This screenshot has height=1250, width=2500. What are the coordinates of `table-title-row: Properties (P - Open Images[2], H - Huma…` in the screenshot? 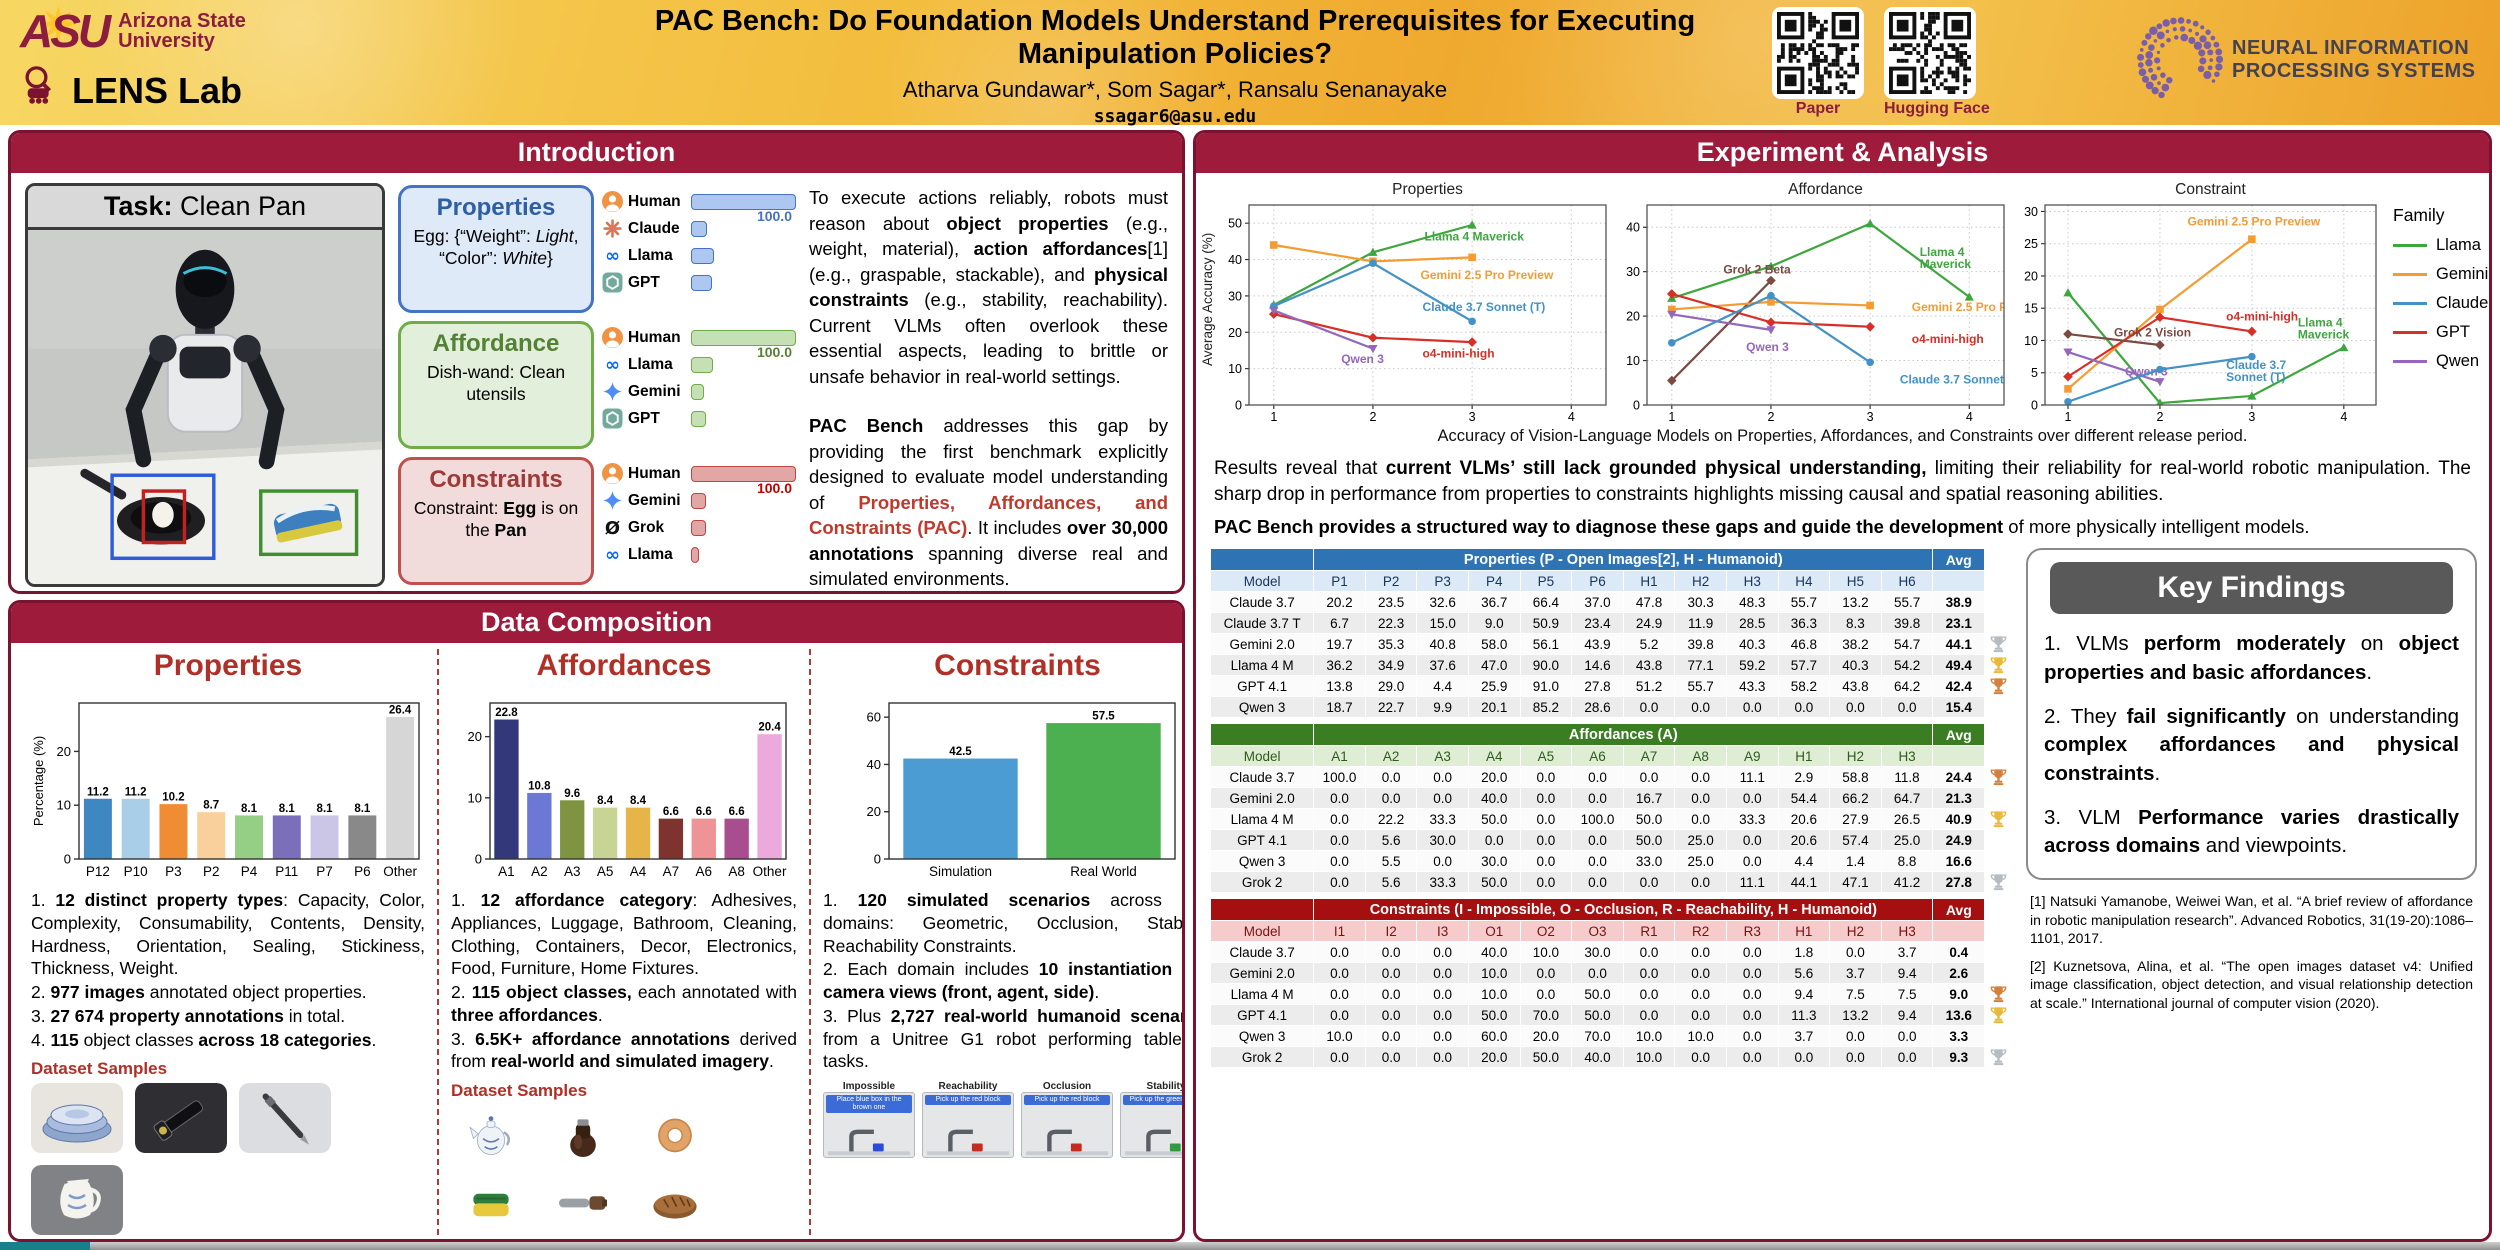 It's located at (1610, 560).